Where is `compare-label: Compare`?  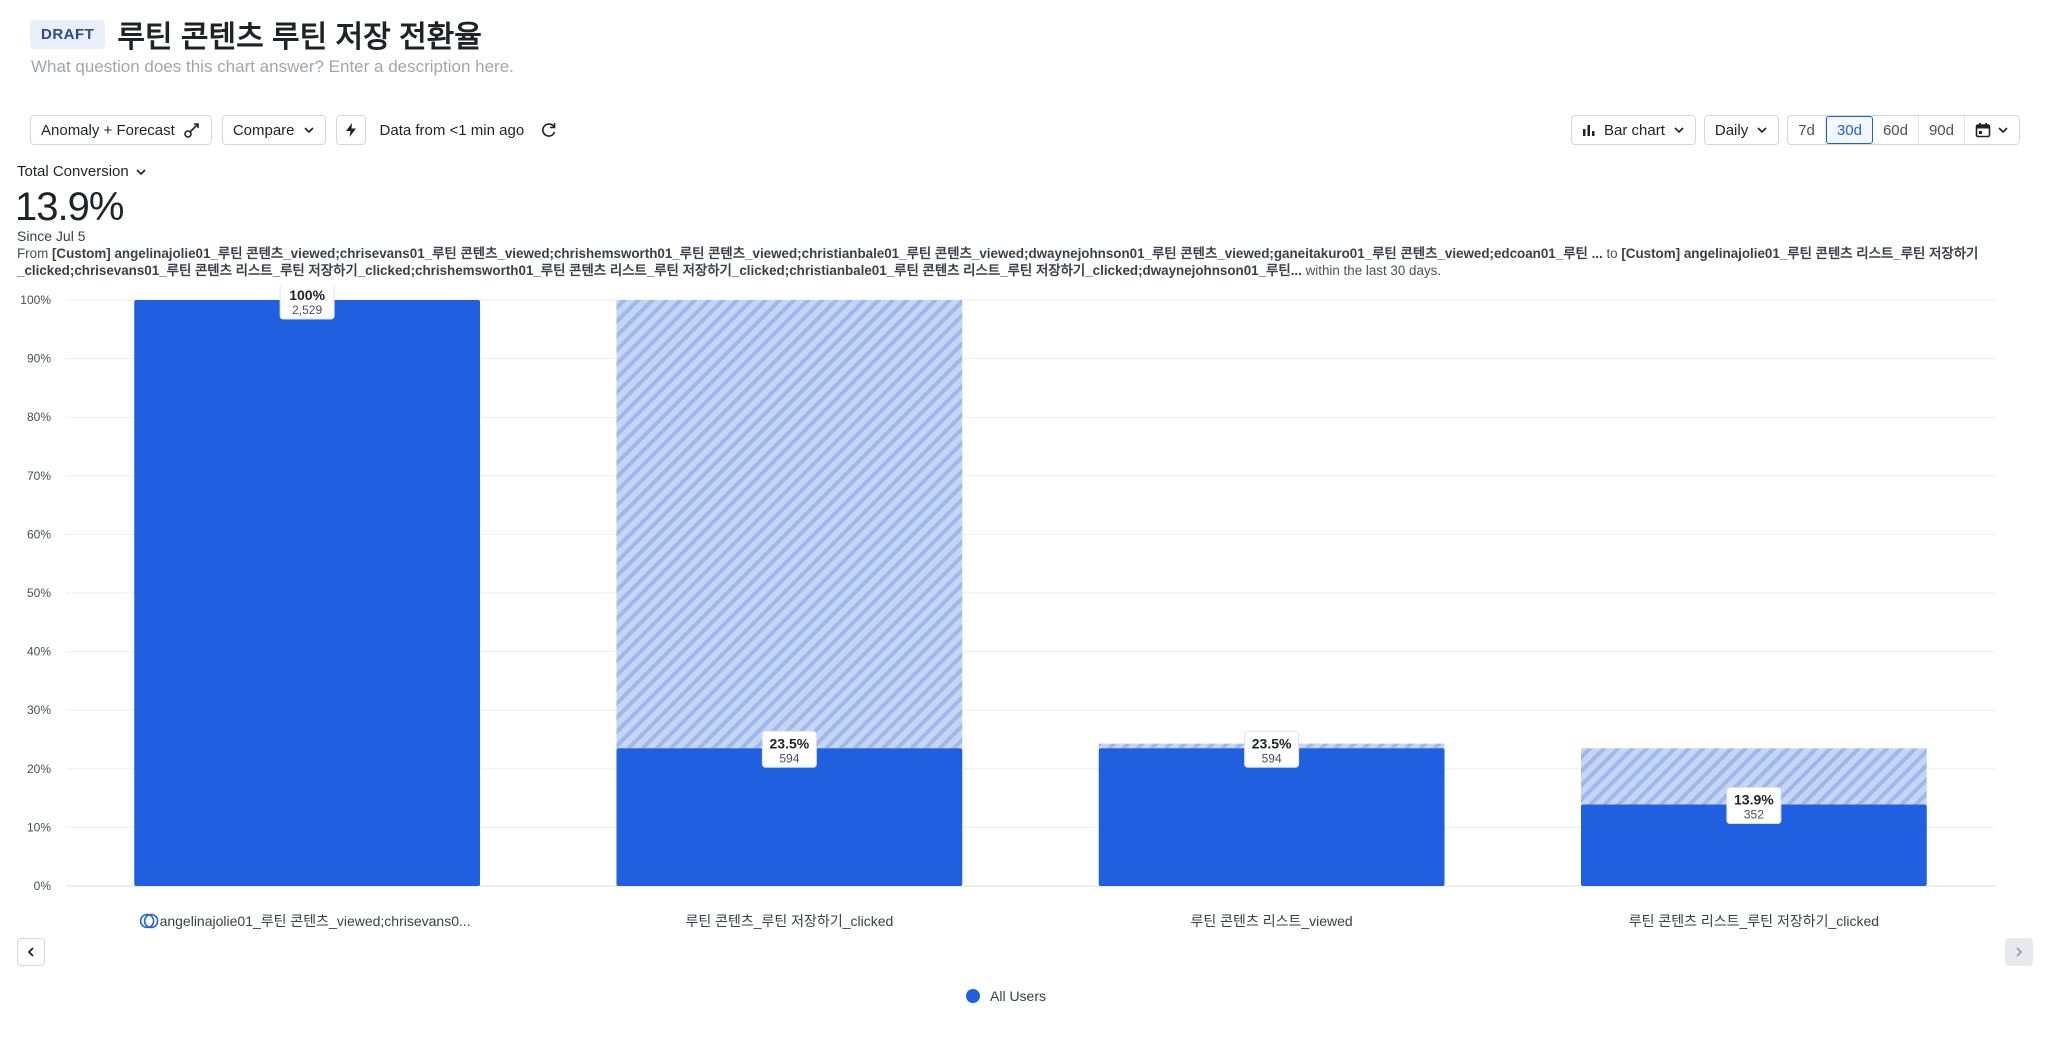
compare-label: Compare is located at coordinates (263, 130).